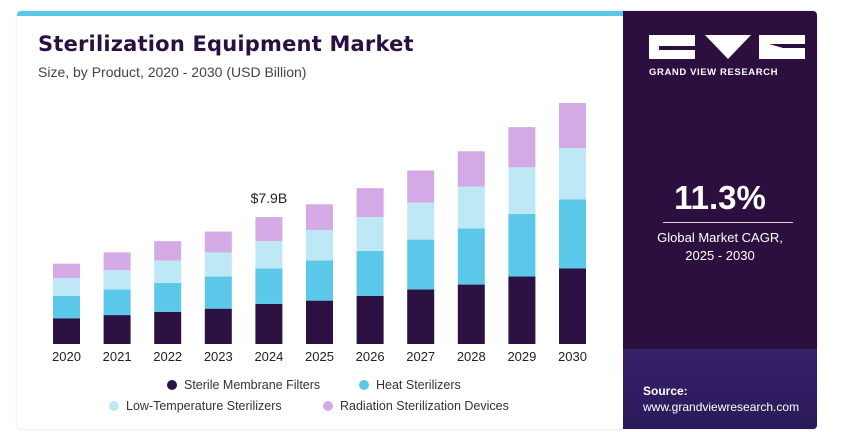 The image size is (859, 432). Describe the element at coordinates (720, 237) in the screenshot. I see `cagr-label-line1: Global Market CAGR,` at that location.